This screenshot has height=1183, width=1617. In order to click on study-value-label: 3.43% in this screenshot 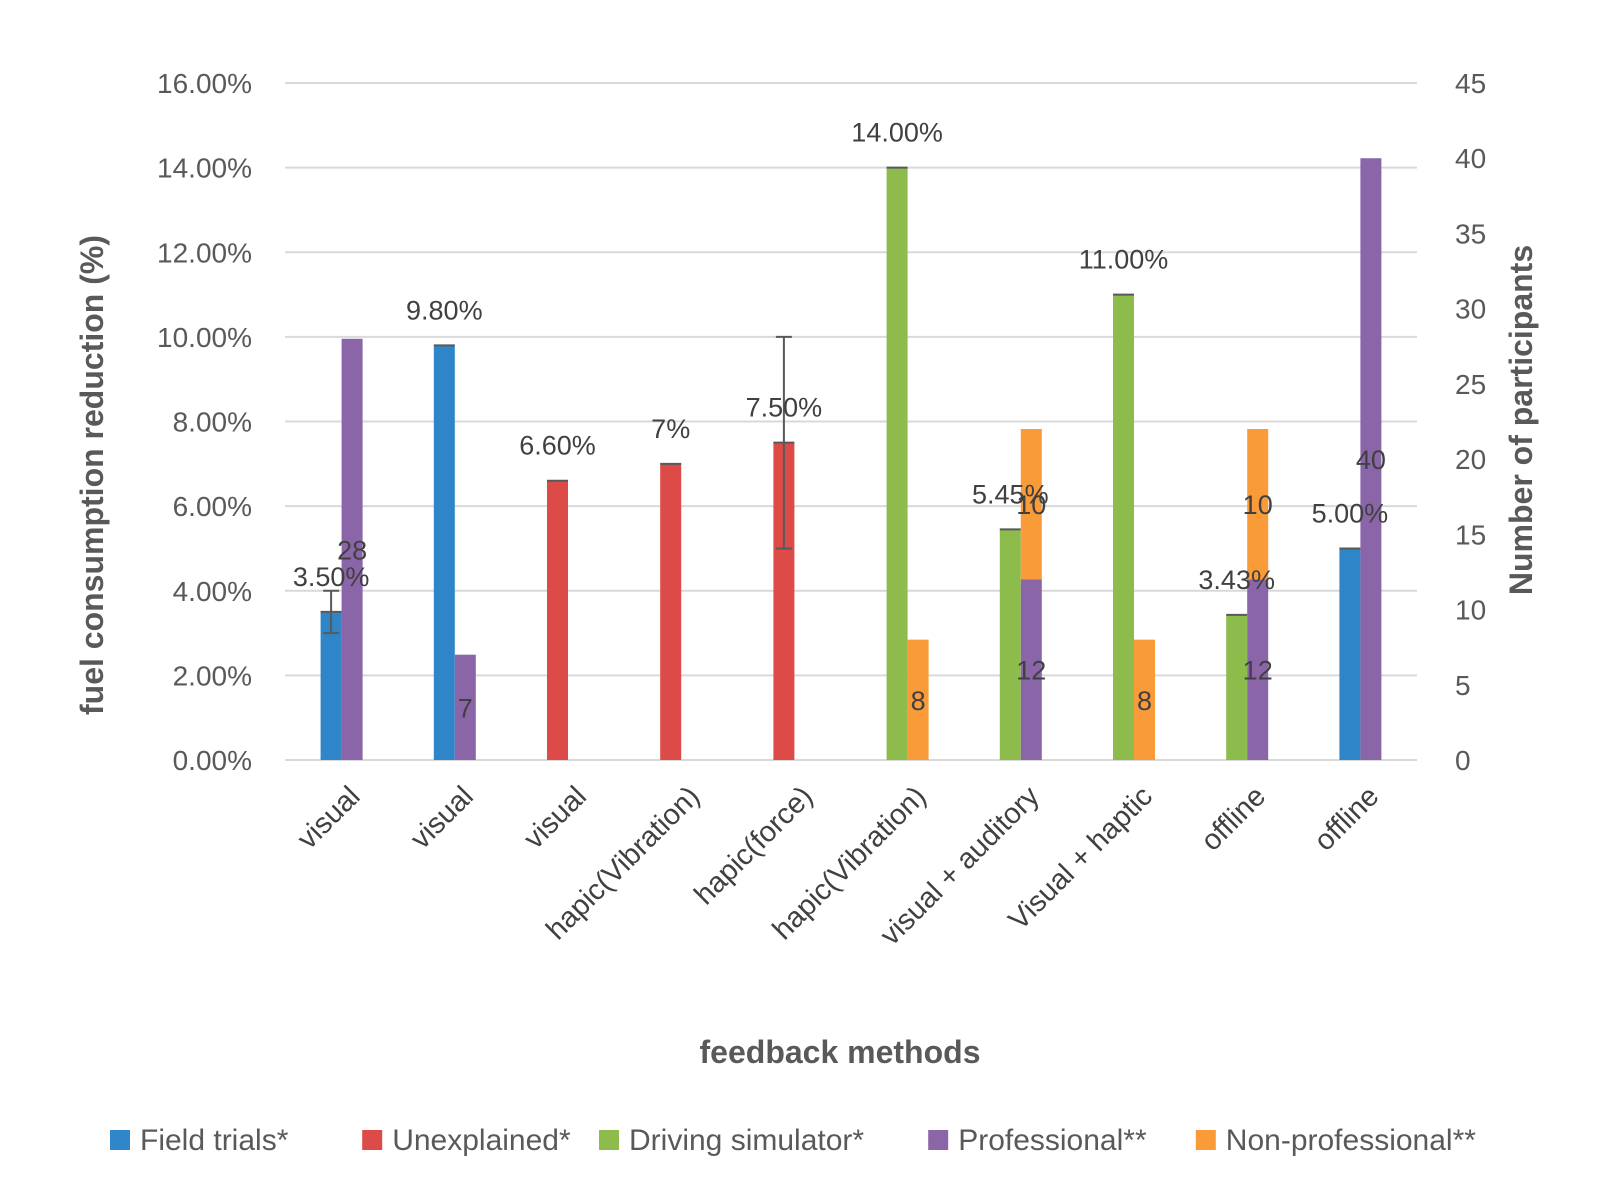, I will do `click(1236, 580)`.